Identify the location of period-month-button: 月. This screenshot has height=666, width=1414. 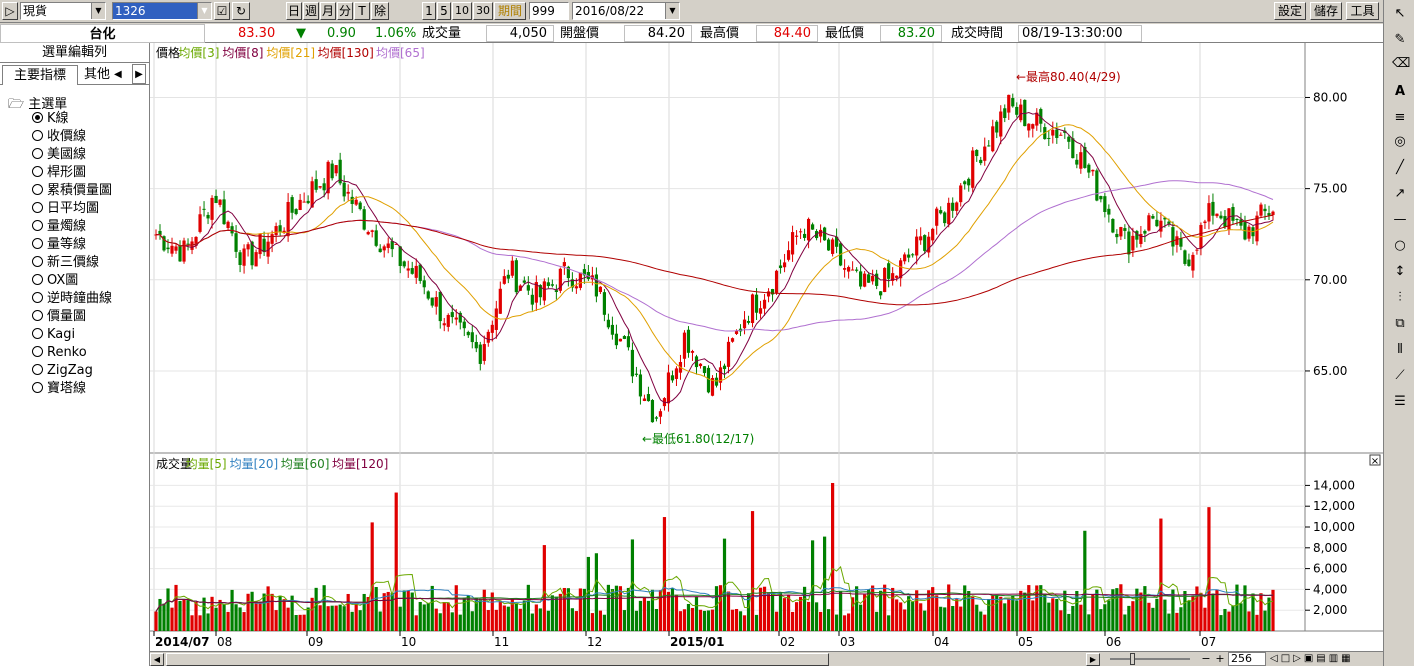
(328, 11).